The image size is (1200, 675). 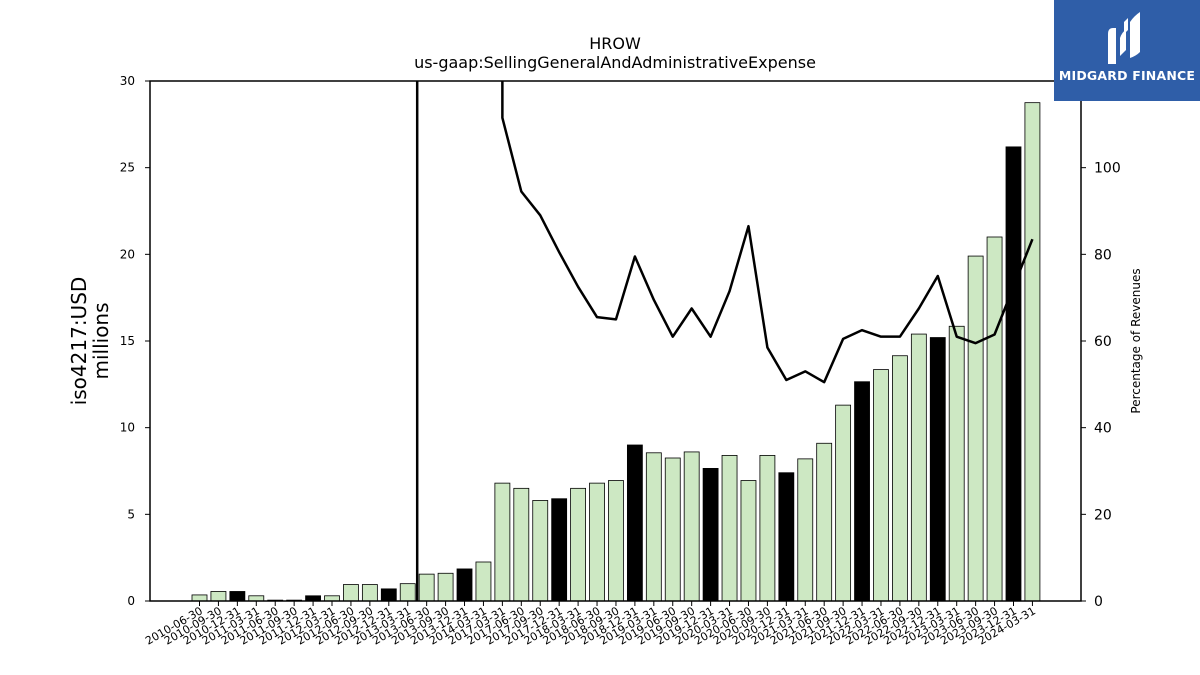 I want to click on y-axis-left: 0 5 10 15 20 25 30, so click(x=135, y=341).